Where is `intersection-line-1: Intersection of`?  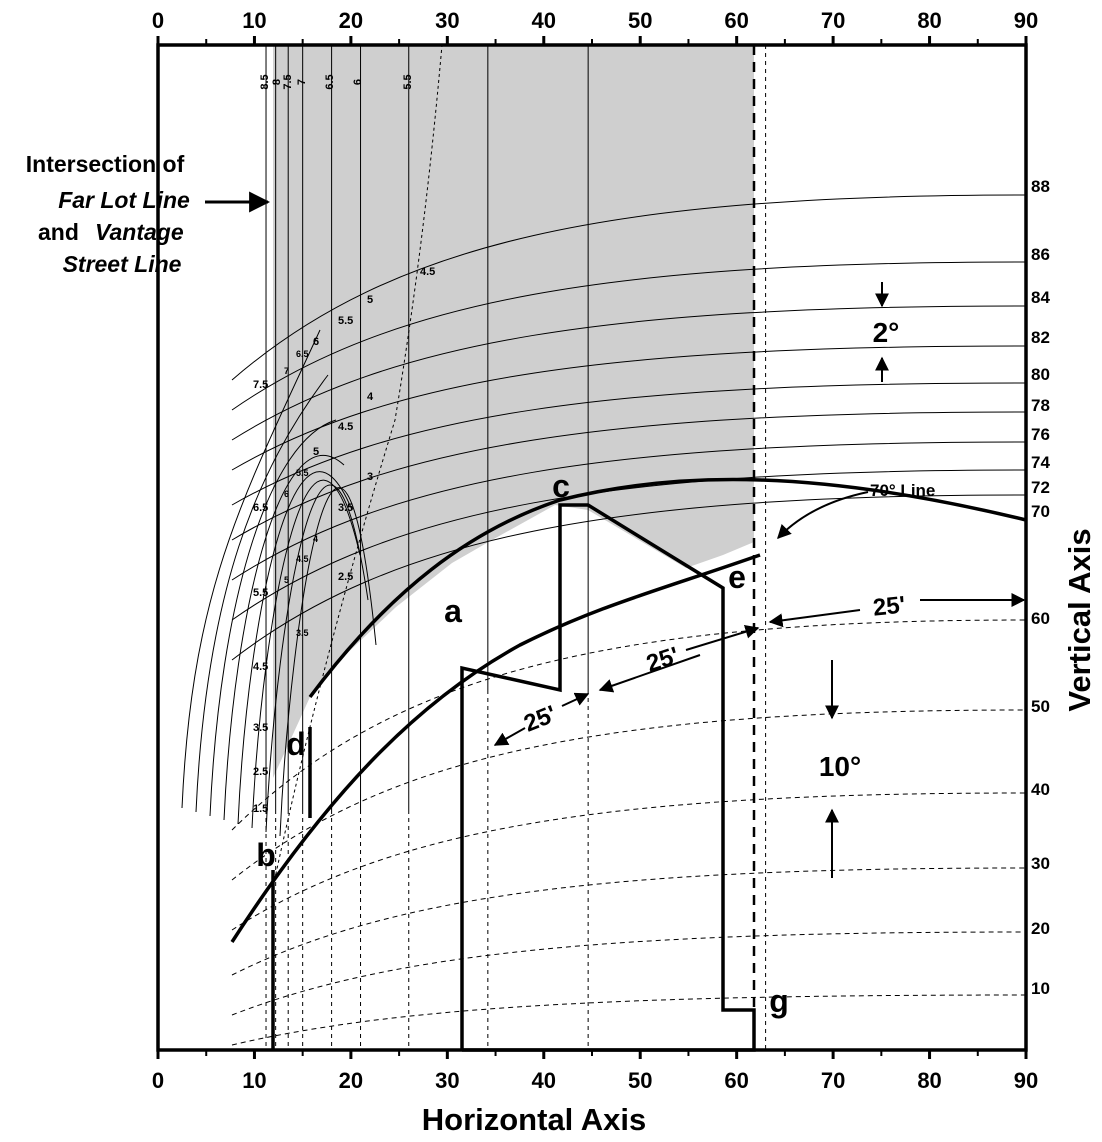 intersection-line-1: Intersection of is located at coordinates (105, 164).